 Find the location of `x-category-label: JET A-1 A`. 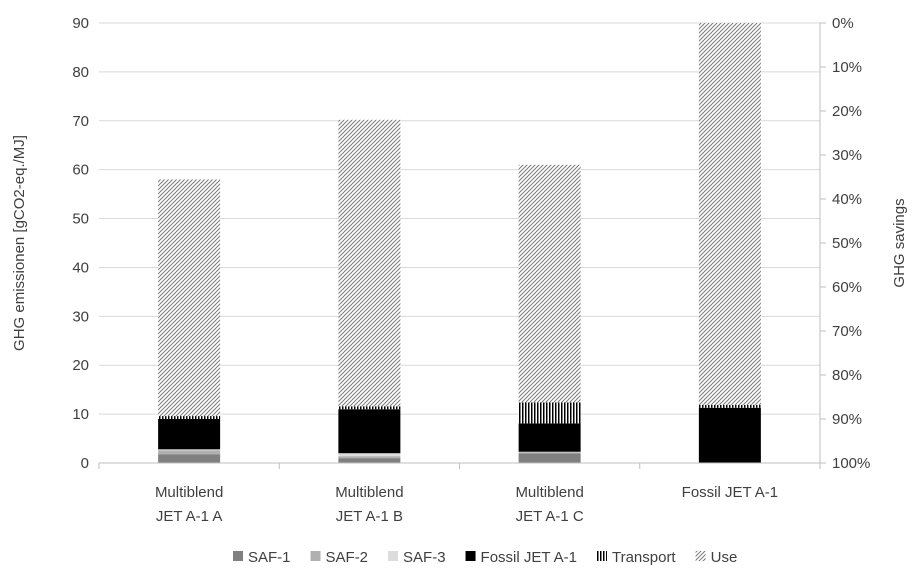

x-category-label: JET A-1 A is located at coordinates (189, 516).